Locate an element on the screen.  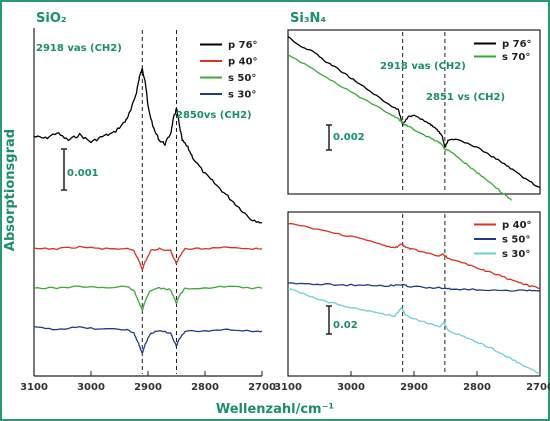
legend-label: s 70° is located at coordinates (516, 57).